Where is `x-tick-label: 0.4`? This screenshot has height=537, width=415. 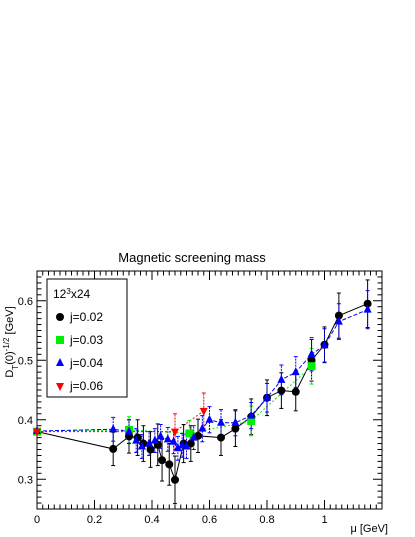
x-tick-label: 0.4 is located at coordinates (151, 520).